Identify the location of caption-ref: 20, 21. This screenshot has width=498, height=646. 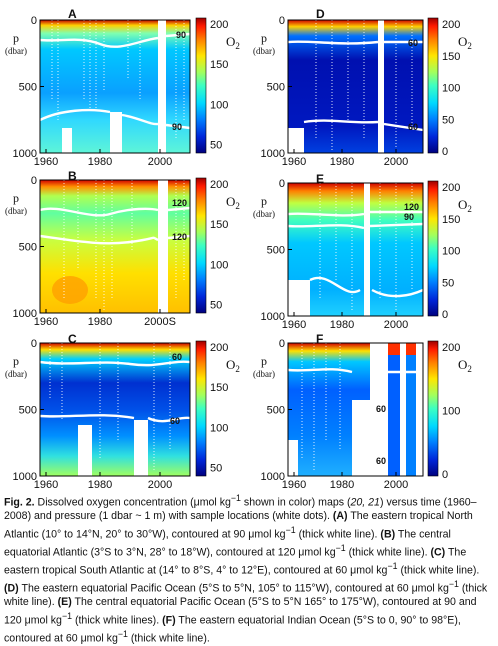
(365, 502).